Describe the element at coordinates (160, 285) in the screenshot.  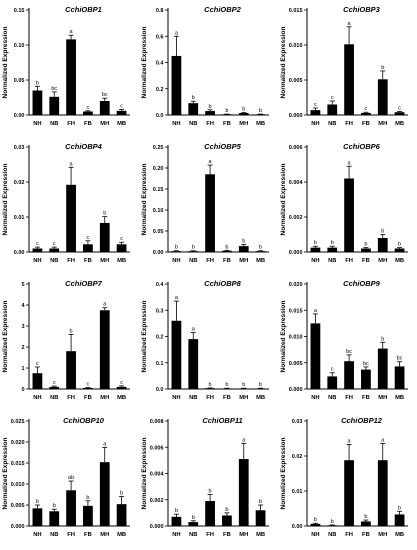
I see `y-tick-label: 0.4` at that location.